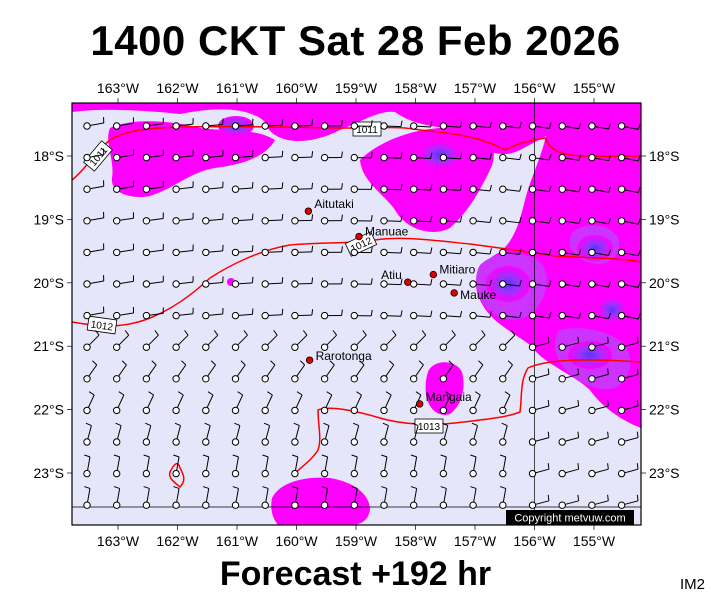 Image resolution: width=711 pixels, height=600 pixels. Describe the element at coordinates (478, 295) in the screenshot. I see `place-label: Mauke` at that location.